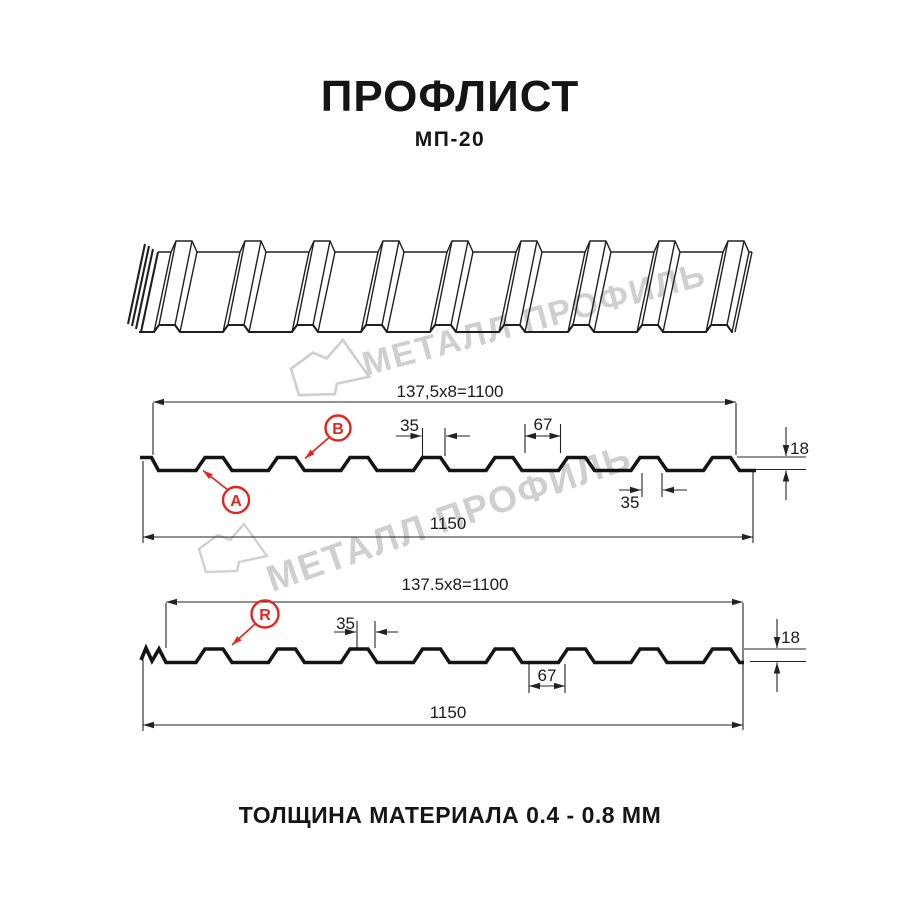  I want to click on sheet-3d-drawing, so click(439, 287).